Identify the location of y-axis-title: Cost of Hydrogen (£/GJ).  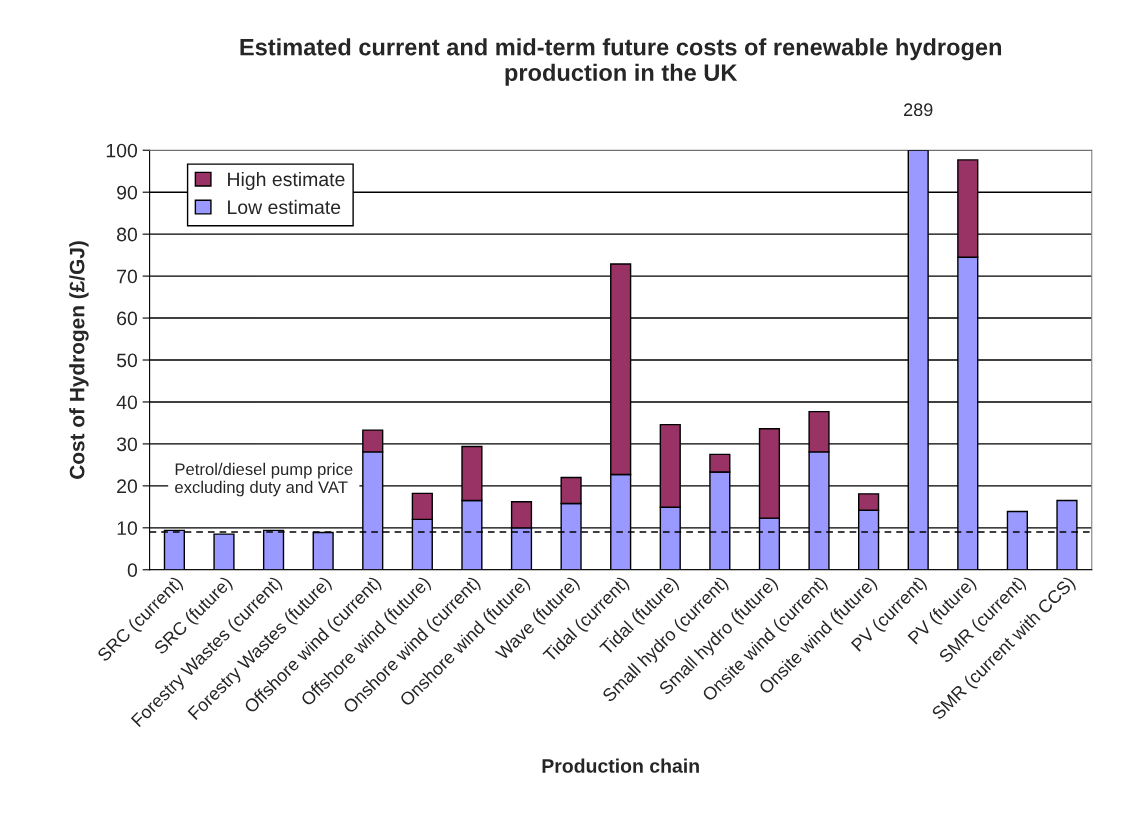
(79, 360).